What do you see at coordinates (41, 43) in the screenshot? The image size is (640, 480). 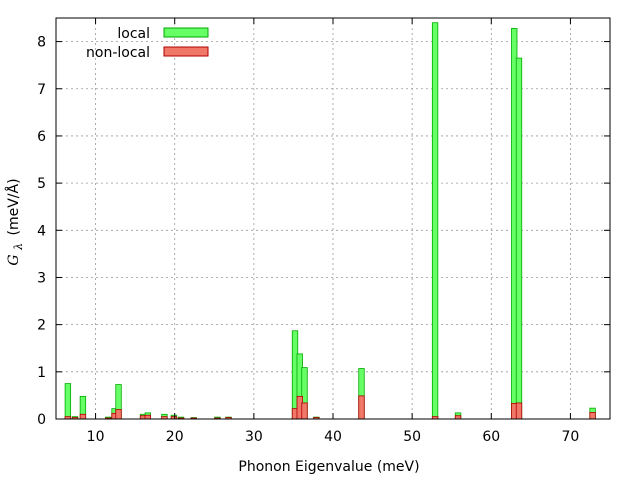 I see `y-tick-label: 8` at bounding box center [41, 43].